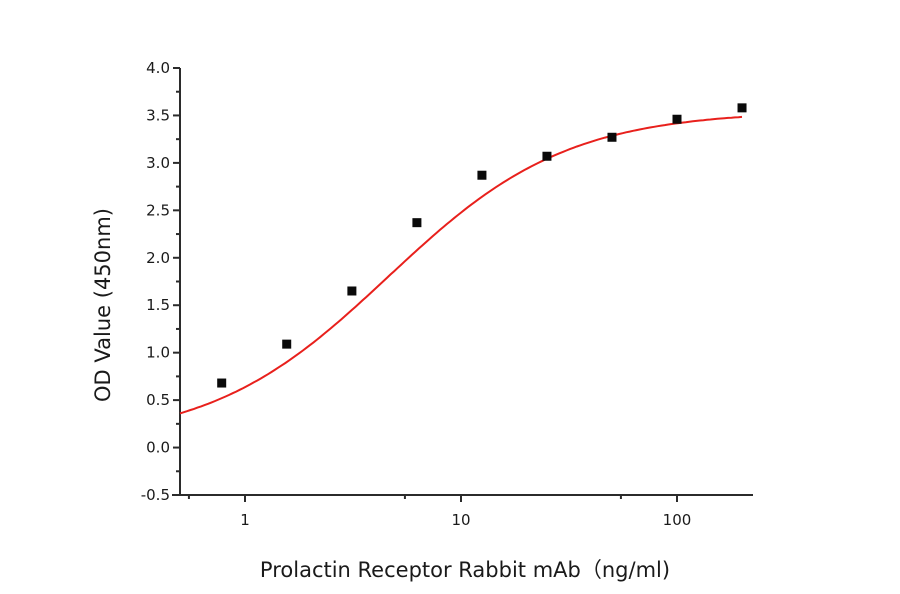 The height and width of the screenshot is (594, 900). What do you see at coordinates (439, 512) in the screenshot?
I see `x-axis-ticks: 1 10 100` at bounding box center [439, 512].